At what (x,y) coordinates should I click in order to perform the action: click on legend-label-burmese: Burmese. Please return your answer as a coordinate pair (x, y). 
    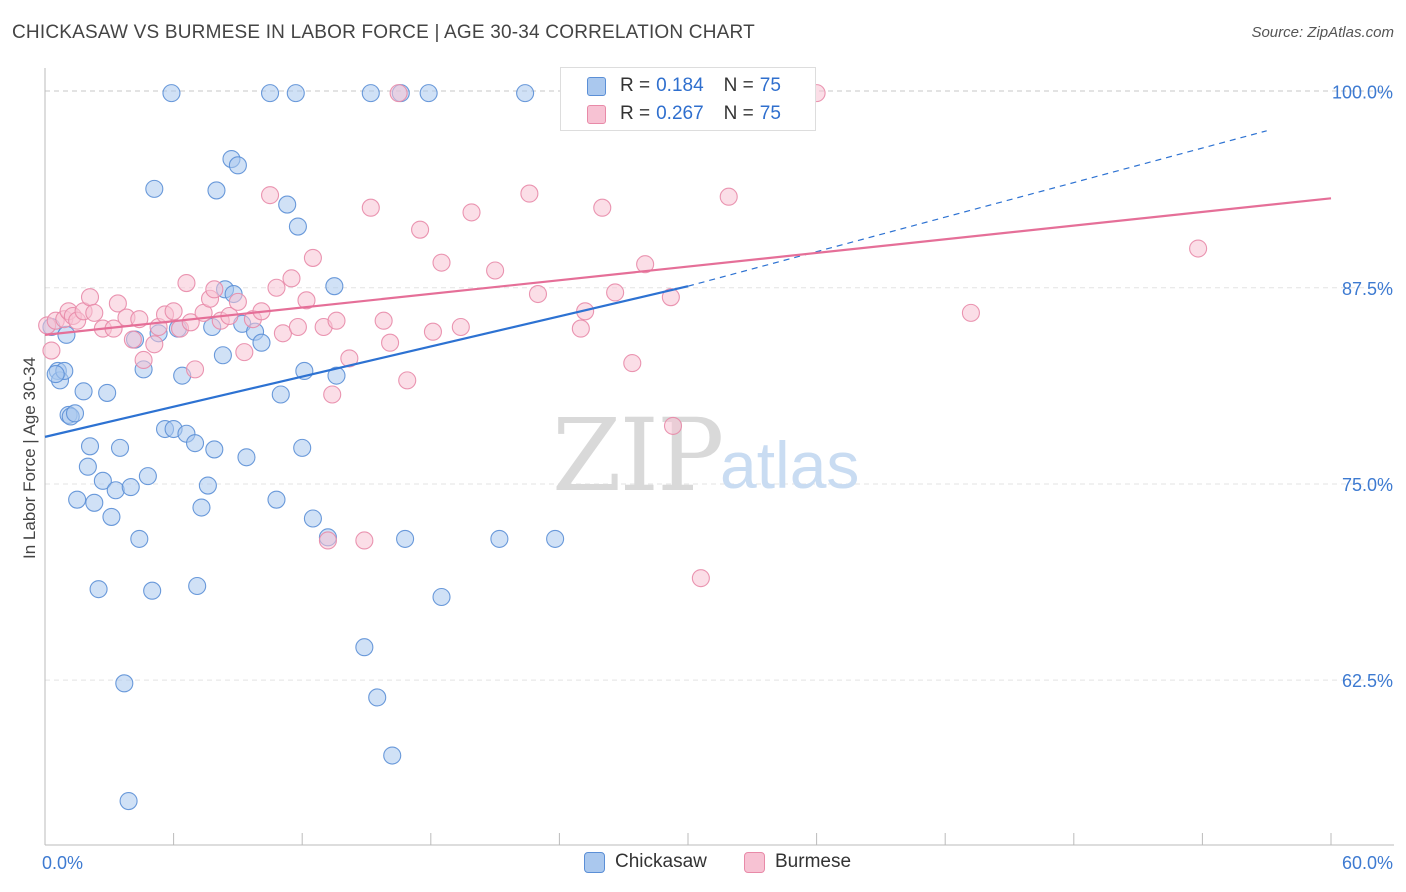
    Looking at the image, I should click on (813, 861).